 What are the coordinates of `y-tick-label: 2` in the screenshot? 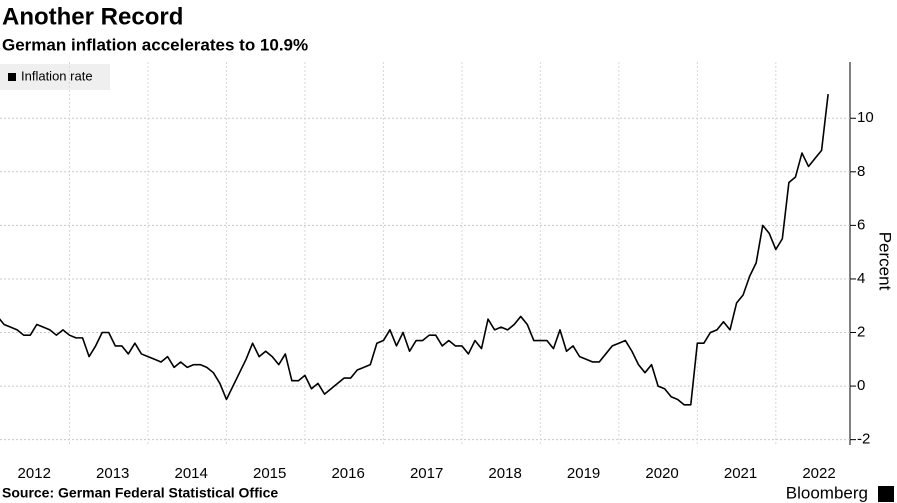 It's located at (861, 331).